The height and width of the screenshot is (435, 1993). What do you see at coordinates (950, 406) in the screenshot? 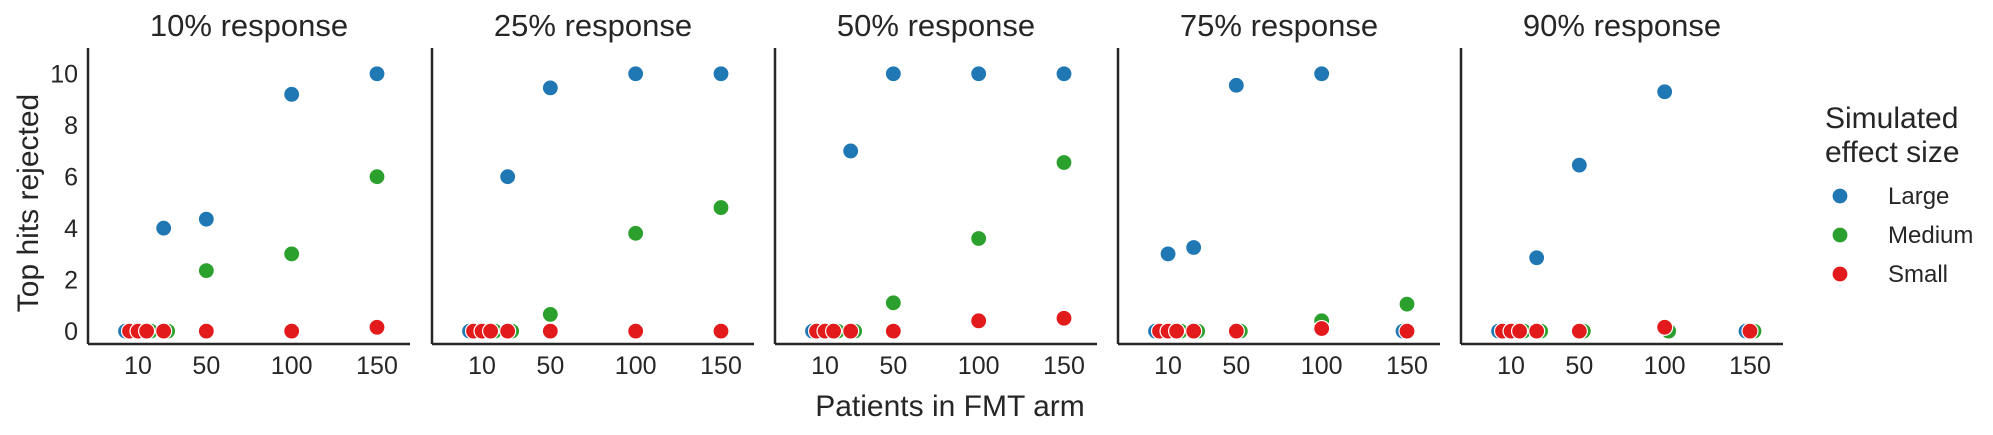
I see `x-axis-label: Patients in FMT arm` at bounding box center [950, 406].